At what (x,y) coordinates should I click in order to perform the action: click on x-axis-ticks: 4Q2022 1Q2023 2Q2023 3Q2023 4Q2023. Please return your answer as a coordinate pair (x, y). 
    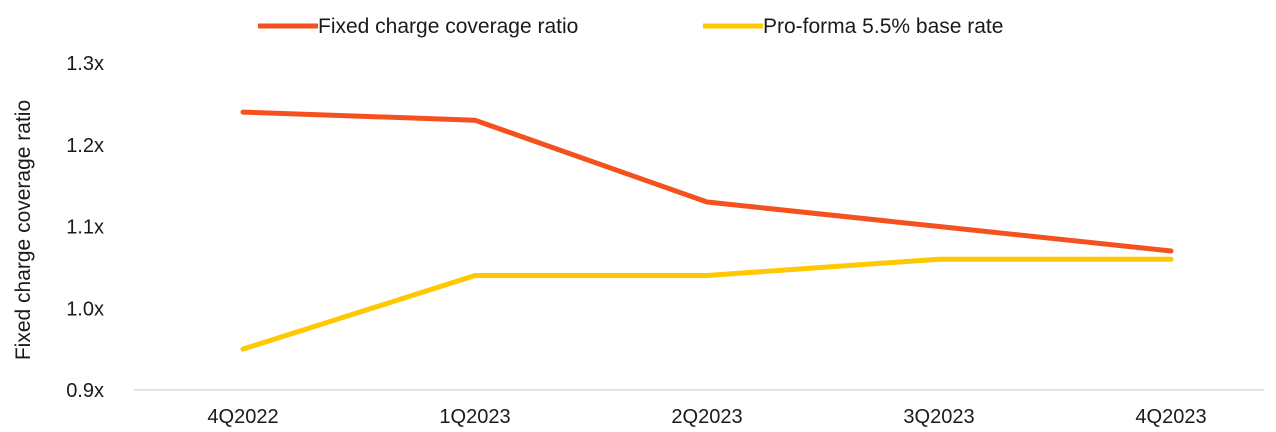
    Looking at the image, I should click on (706, 417).